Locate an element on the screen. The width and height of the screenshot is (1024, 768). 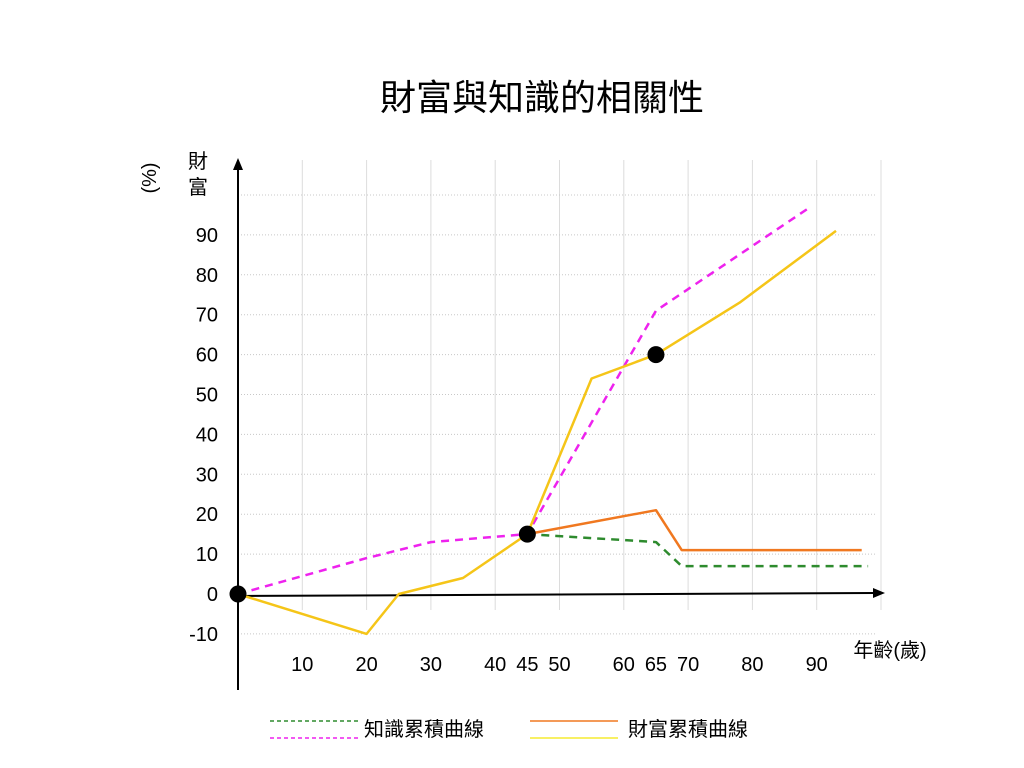
y-tick-label: 20 is located at coordinates (207, 515).